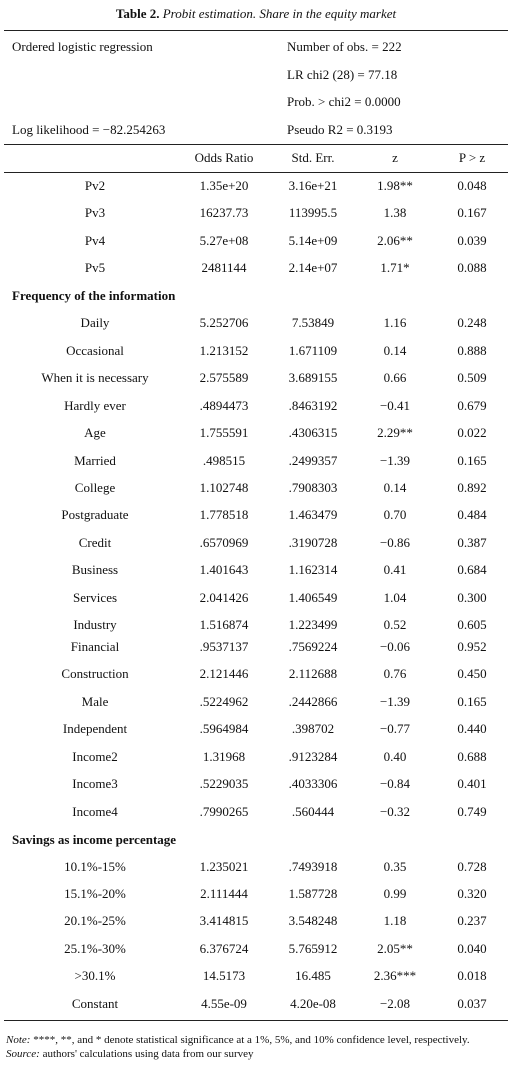 The width and height of the screenshot is (512, 1071). What do you see at coordinates (94, 839) in the screenshot?
I see `section-heading: Savings as income percentage` at bounding box center [94, 839].